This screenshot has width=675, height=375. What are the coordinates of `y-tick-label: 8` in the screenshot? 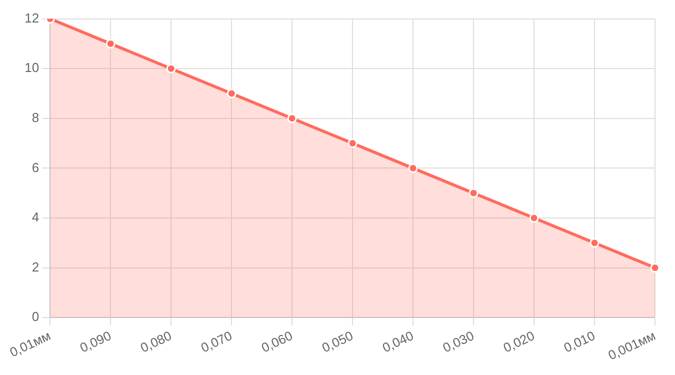 It's located at (36, 117).